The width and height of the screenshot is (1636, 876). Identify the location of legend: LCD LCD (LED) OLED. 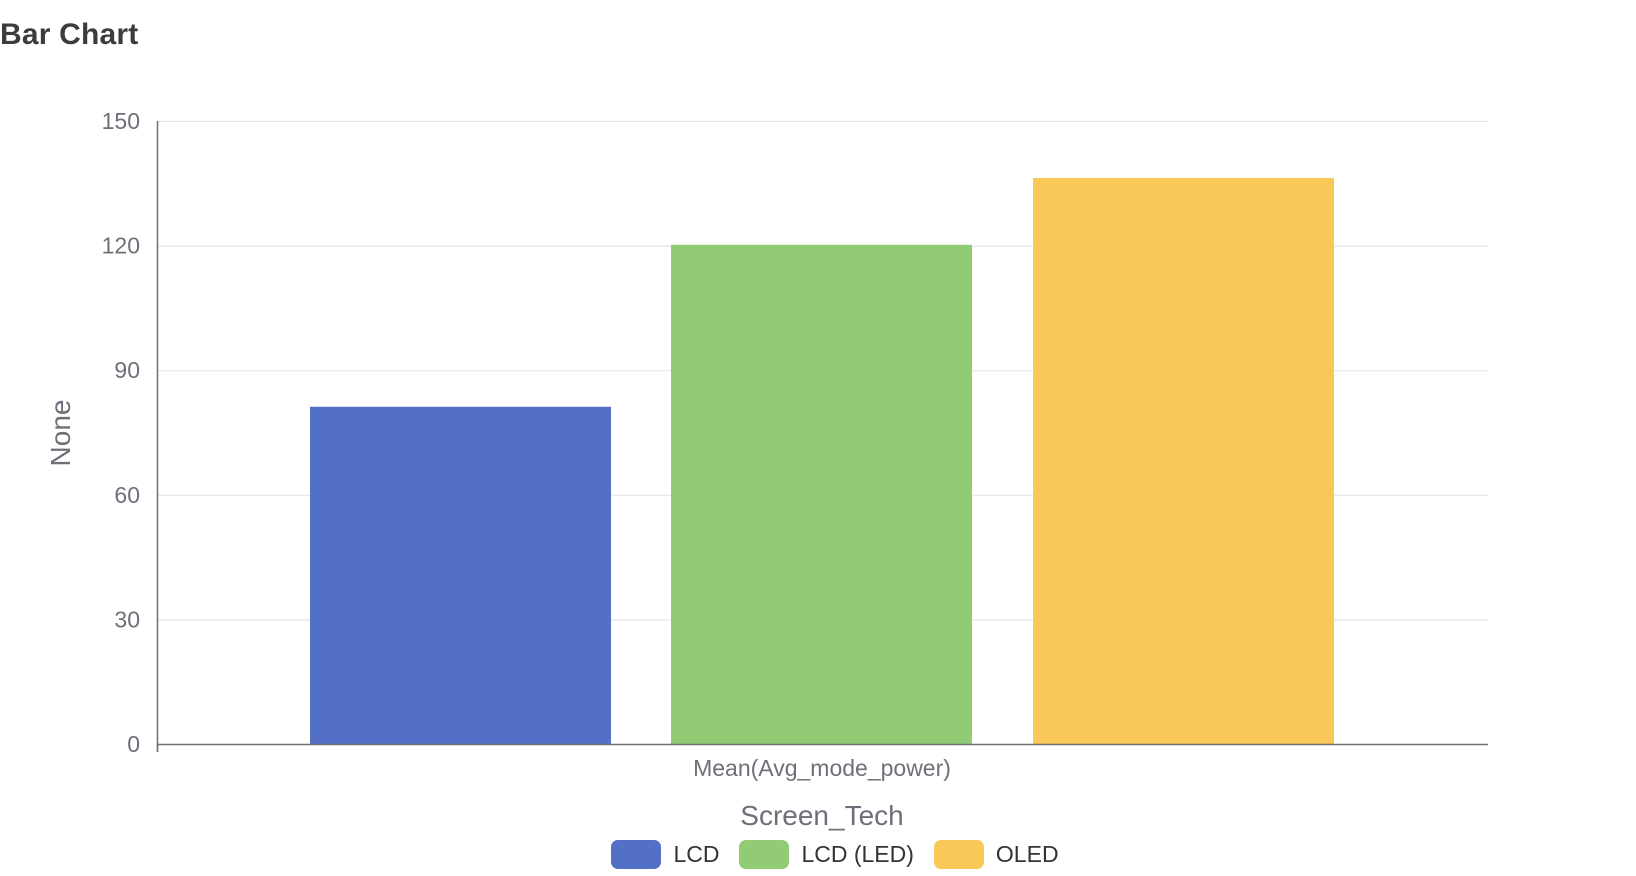
(818, 854).